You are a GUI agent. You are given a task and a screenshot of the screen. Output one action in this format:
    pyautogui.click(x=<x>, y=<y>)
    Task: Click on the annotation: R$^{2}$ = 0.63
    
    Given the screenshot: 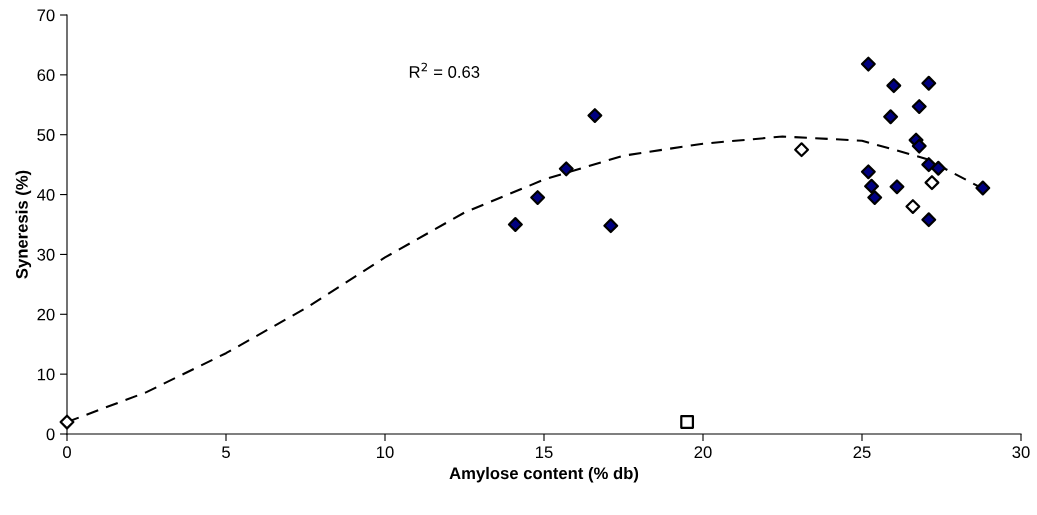 What is the action you would take?
    pyautogui.click(x=444, y=70)
    